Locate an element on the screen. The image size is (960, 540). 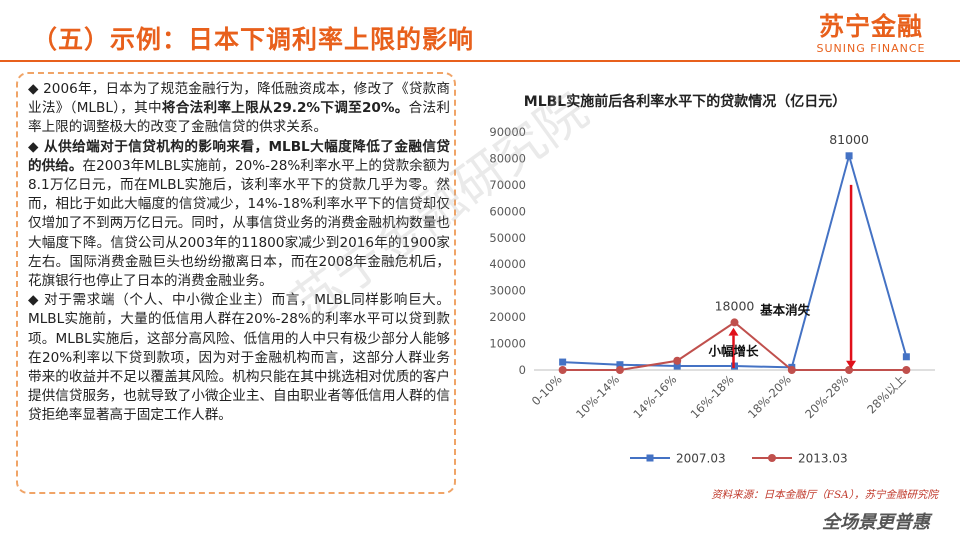
data-label: 18000 is located at coordinates (735, 305).